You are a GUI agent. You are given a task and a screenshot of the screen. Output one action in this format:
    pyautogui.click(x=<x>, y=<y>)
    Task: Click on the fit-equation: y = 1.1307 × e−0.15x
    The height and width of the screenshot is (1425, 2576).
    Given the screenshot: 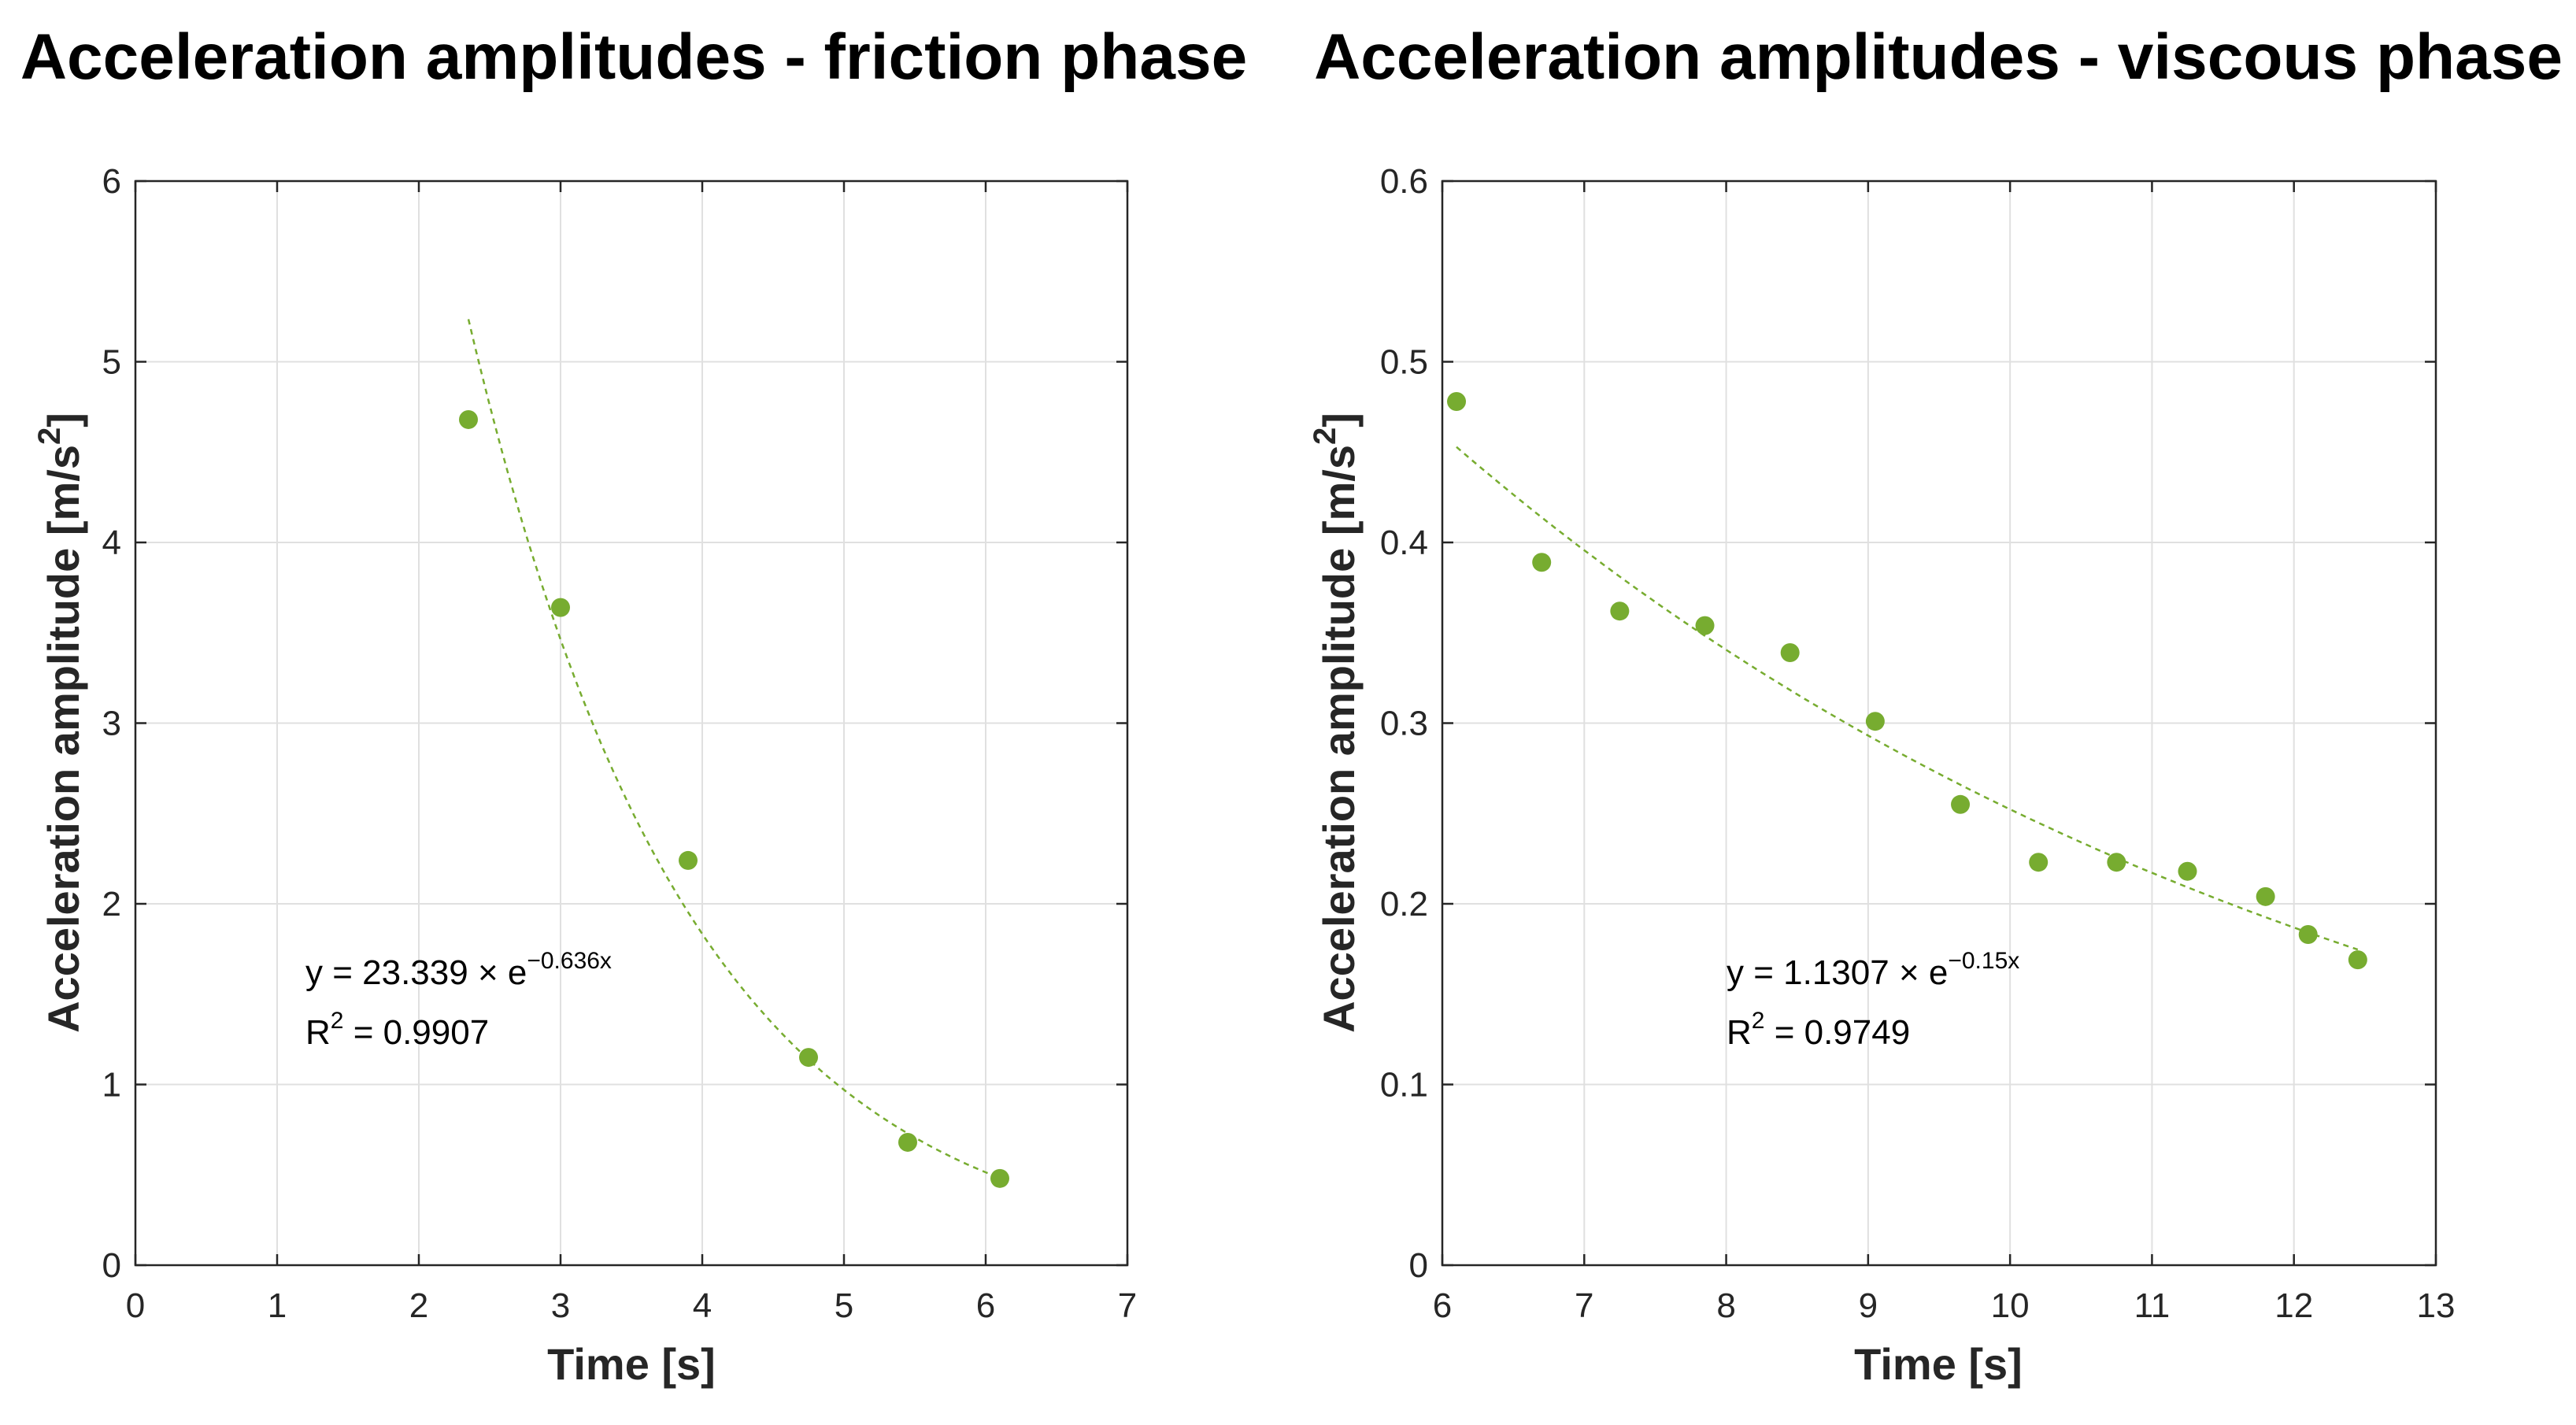 What is the action you would take?
    pyautogui.click(x=1873, y=970)
    